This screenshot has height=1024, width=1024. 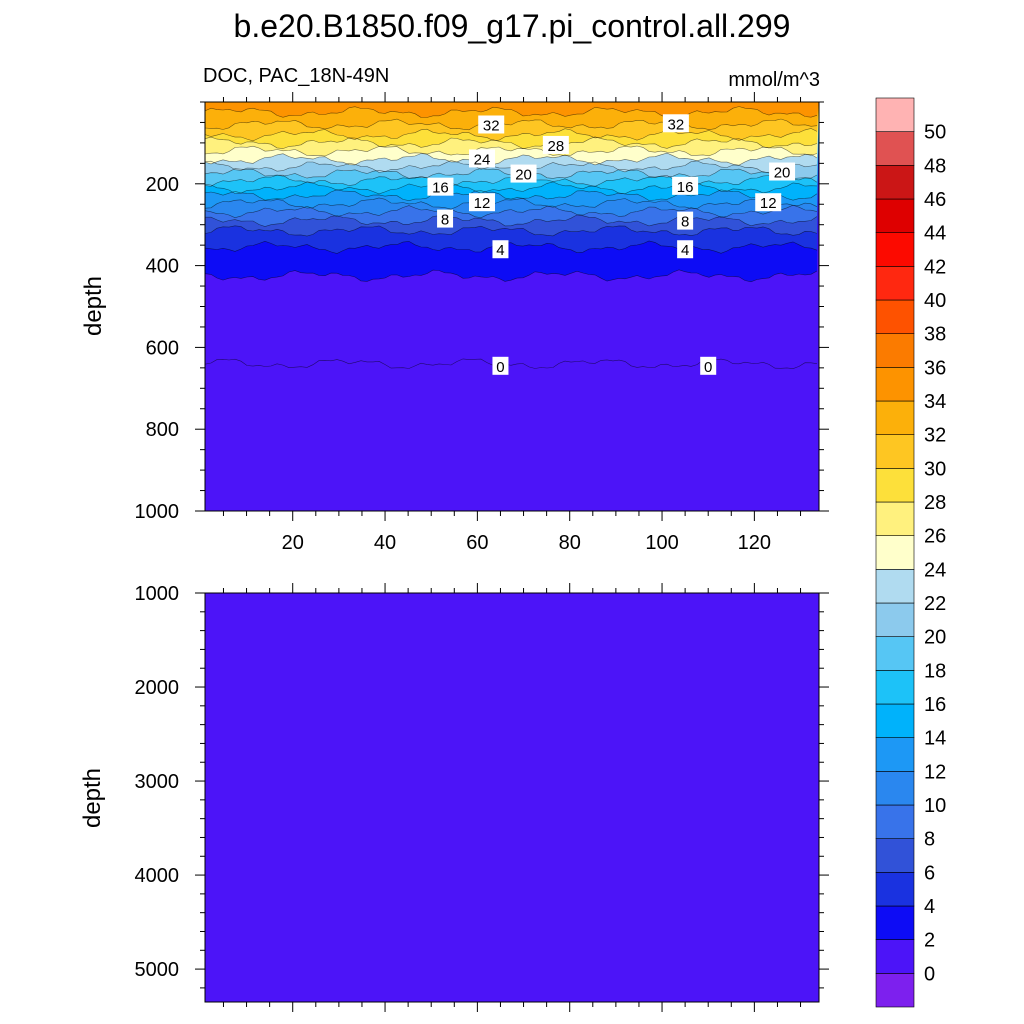 What do you see at coordinates (482, 159) in the screenshot?
I see `svg-text: 24` at bounding box center [482, 159].